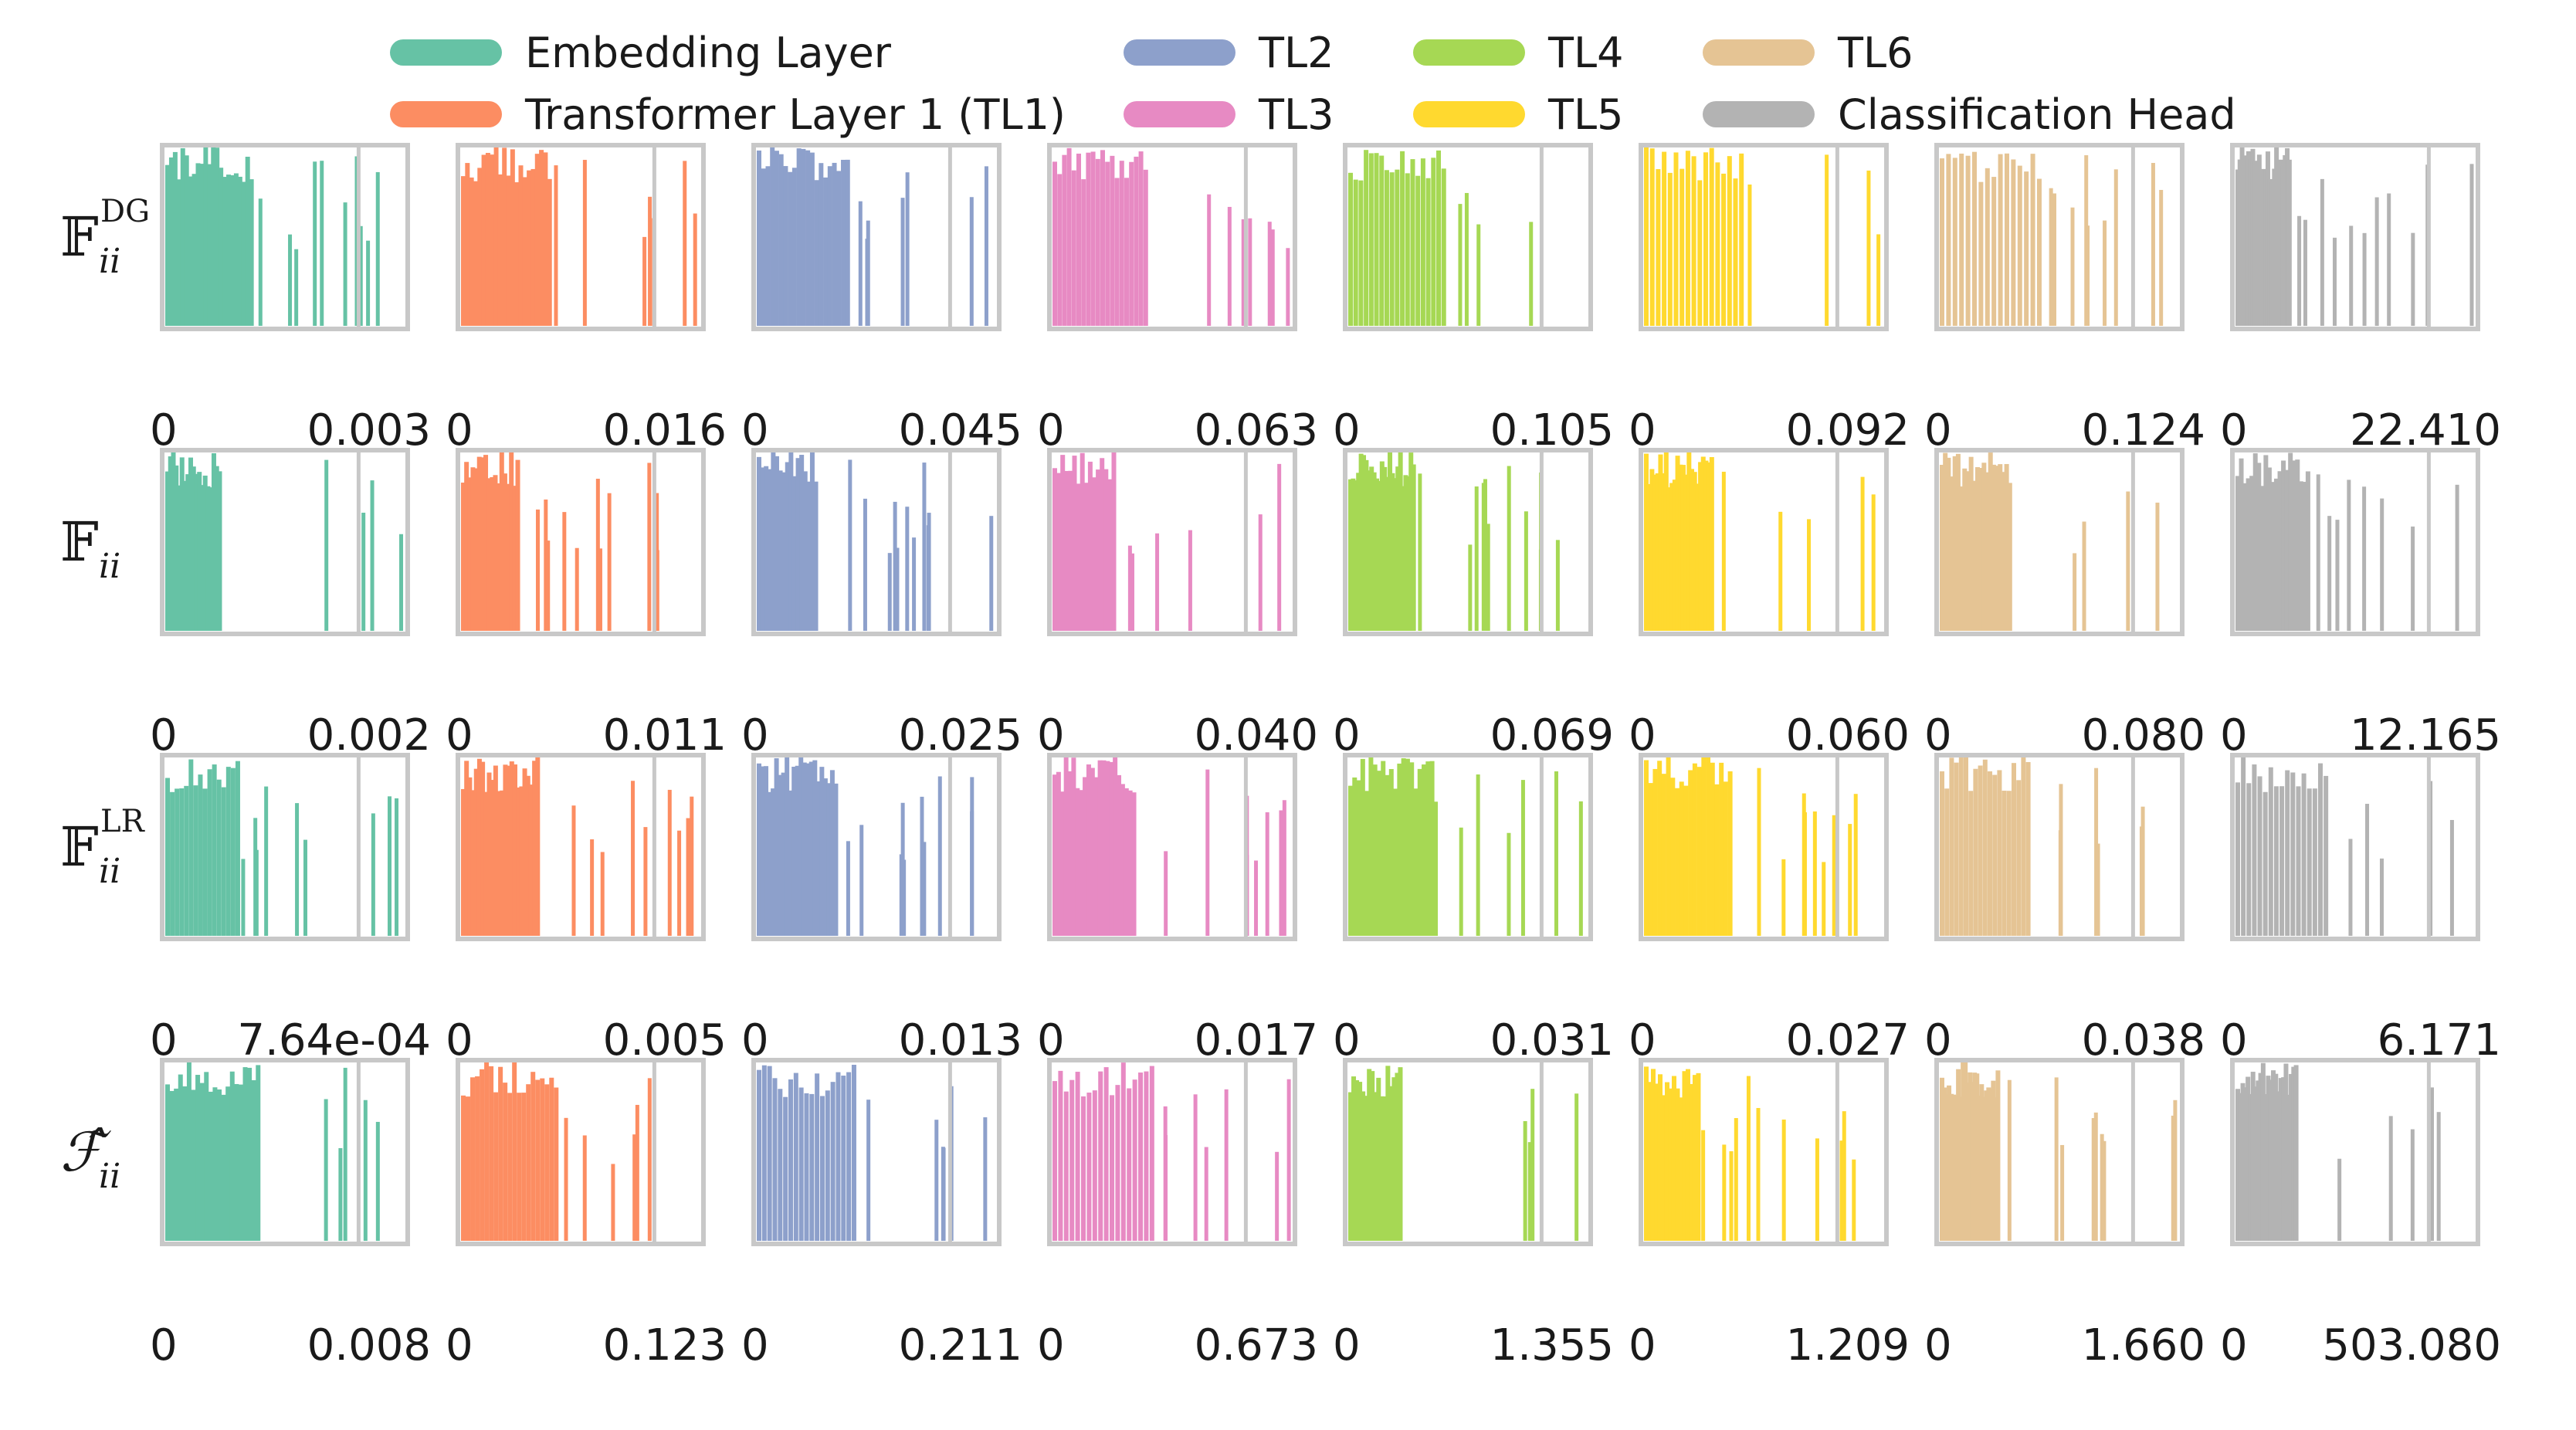 This screenshot has width=2576, height=1430. Describe the element at coordinates (1642, 1345) in the screenshot. I see `x-tick-min: 0` at that location.